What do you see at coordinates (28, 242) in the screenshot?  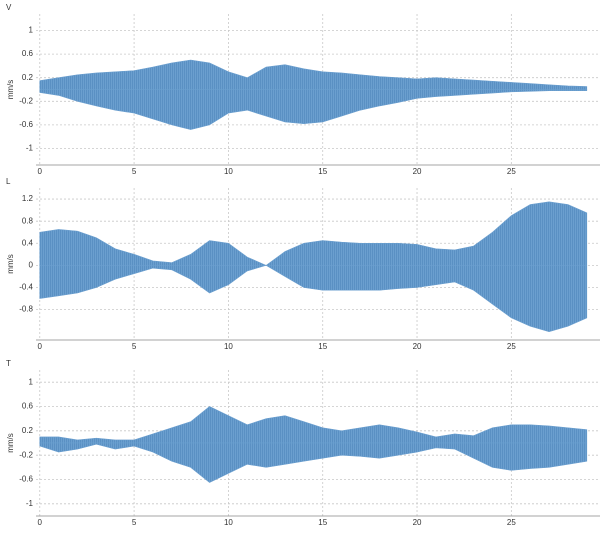 I see `y-tick-label: 0.4` at bounding box center [28, 242].